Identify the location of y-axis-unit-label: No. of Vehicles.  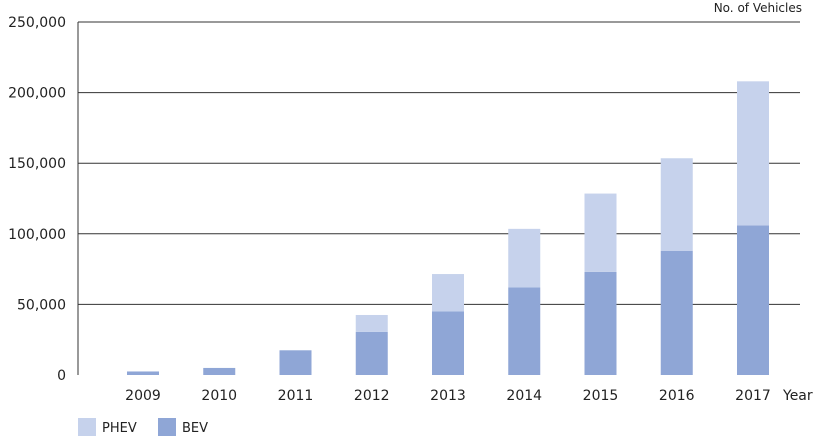
(758, 8).